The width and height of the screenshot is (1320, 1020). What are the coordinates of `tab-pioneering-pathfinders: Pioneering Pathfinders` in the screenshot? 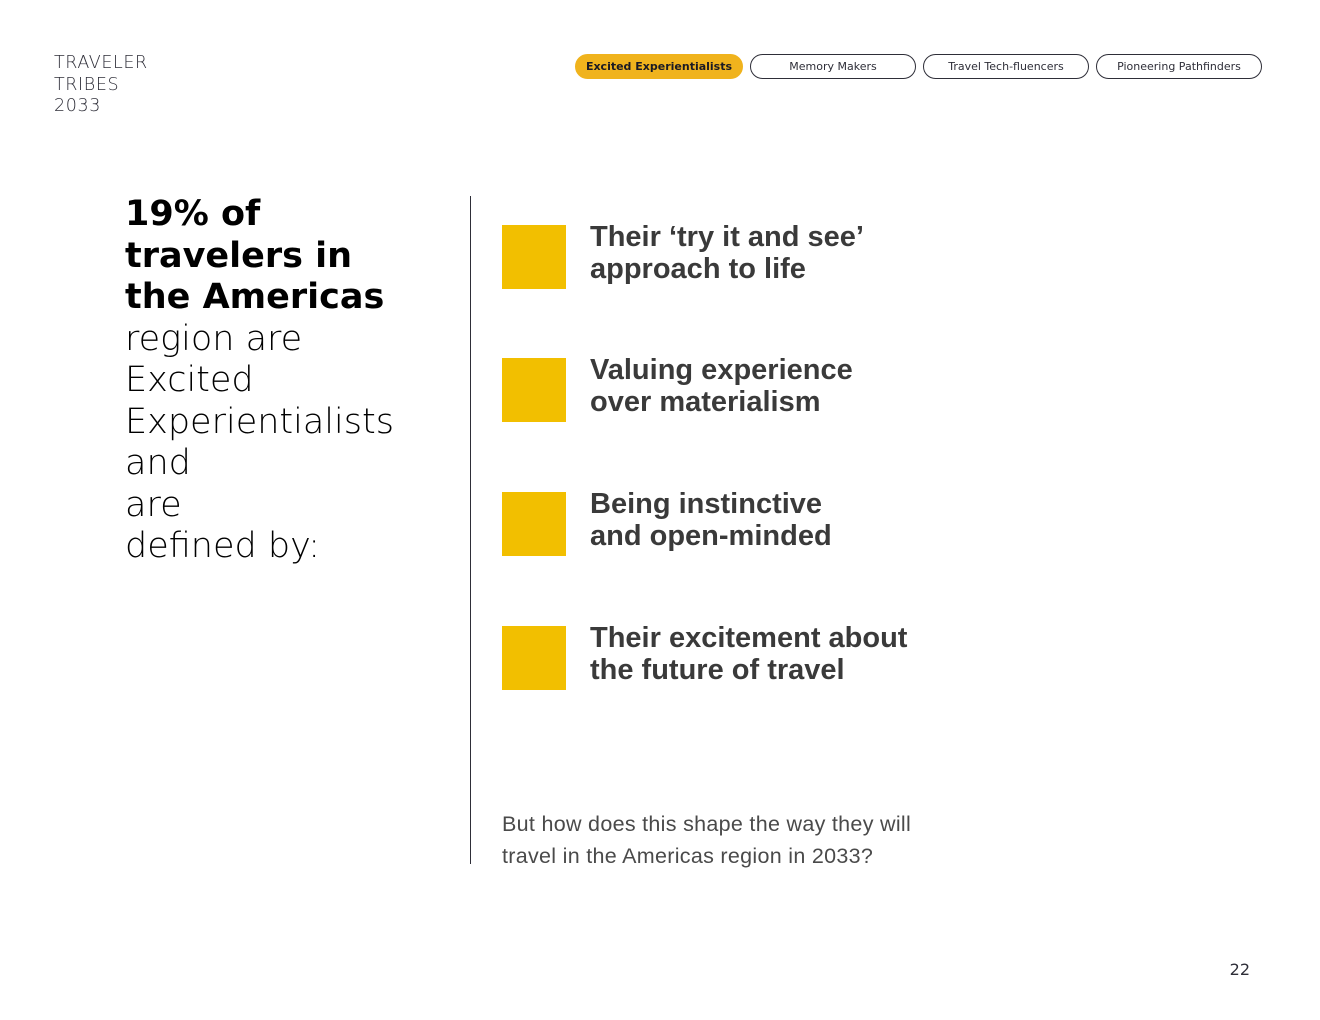 It's located at (1179, 66).